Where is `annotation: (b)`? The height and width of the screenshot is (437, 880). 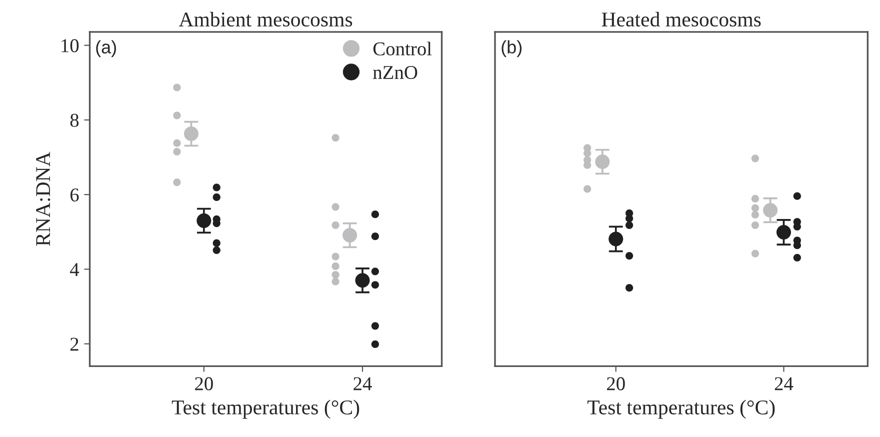 annotation: (b) is located at coordinates (512, 49).